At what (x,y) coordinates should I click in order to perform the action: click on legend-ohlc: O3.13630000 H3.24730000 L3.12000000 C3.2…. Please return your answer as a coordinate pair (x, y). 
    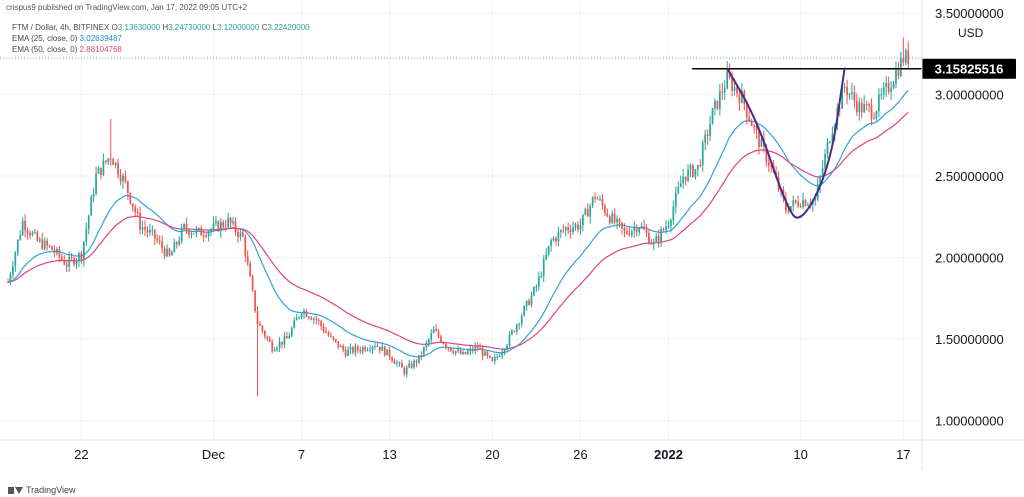
    Looking at the image, I should click on (211, 27).